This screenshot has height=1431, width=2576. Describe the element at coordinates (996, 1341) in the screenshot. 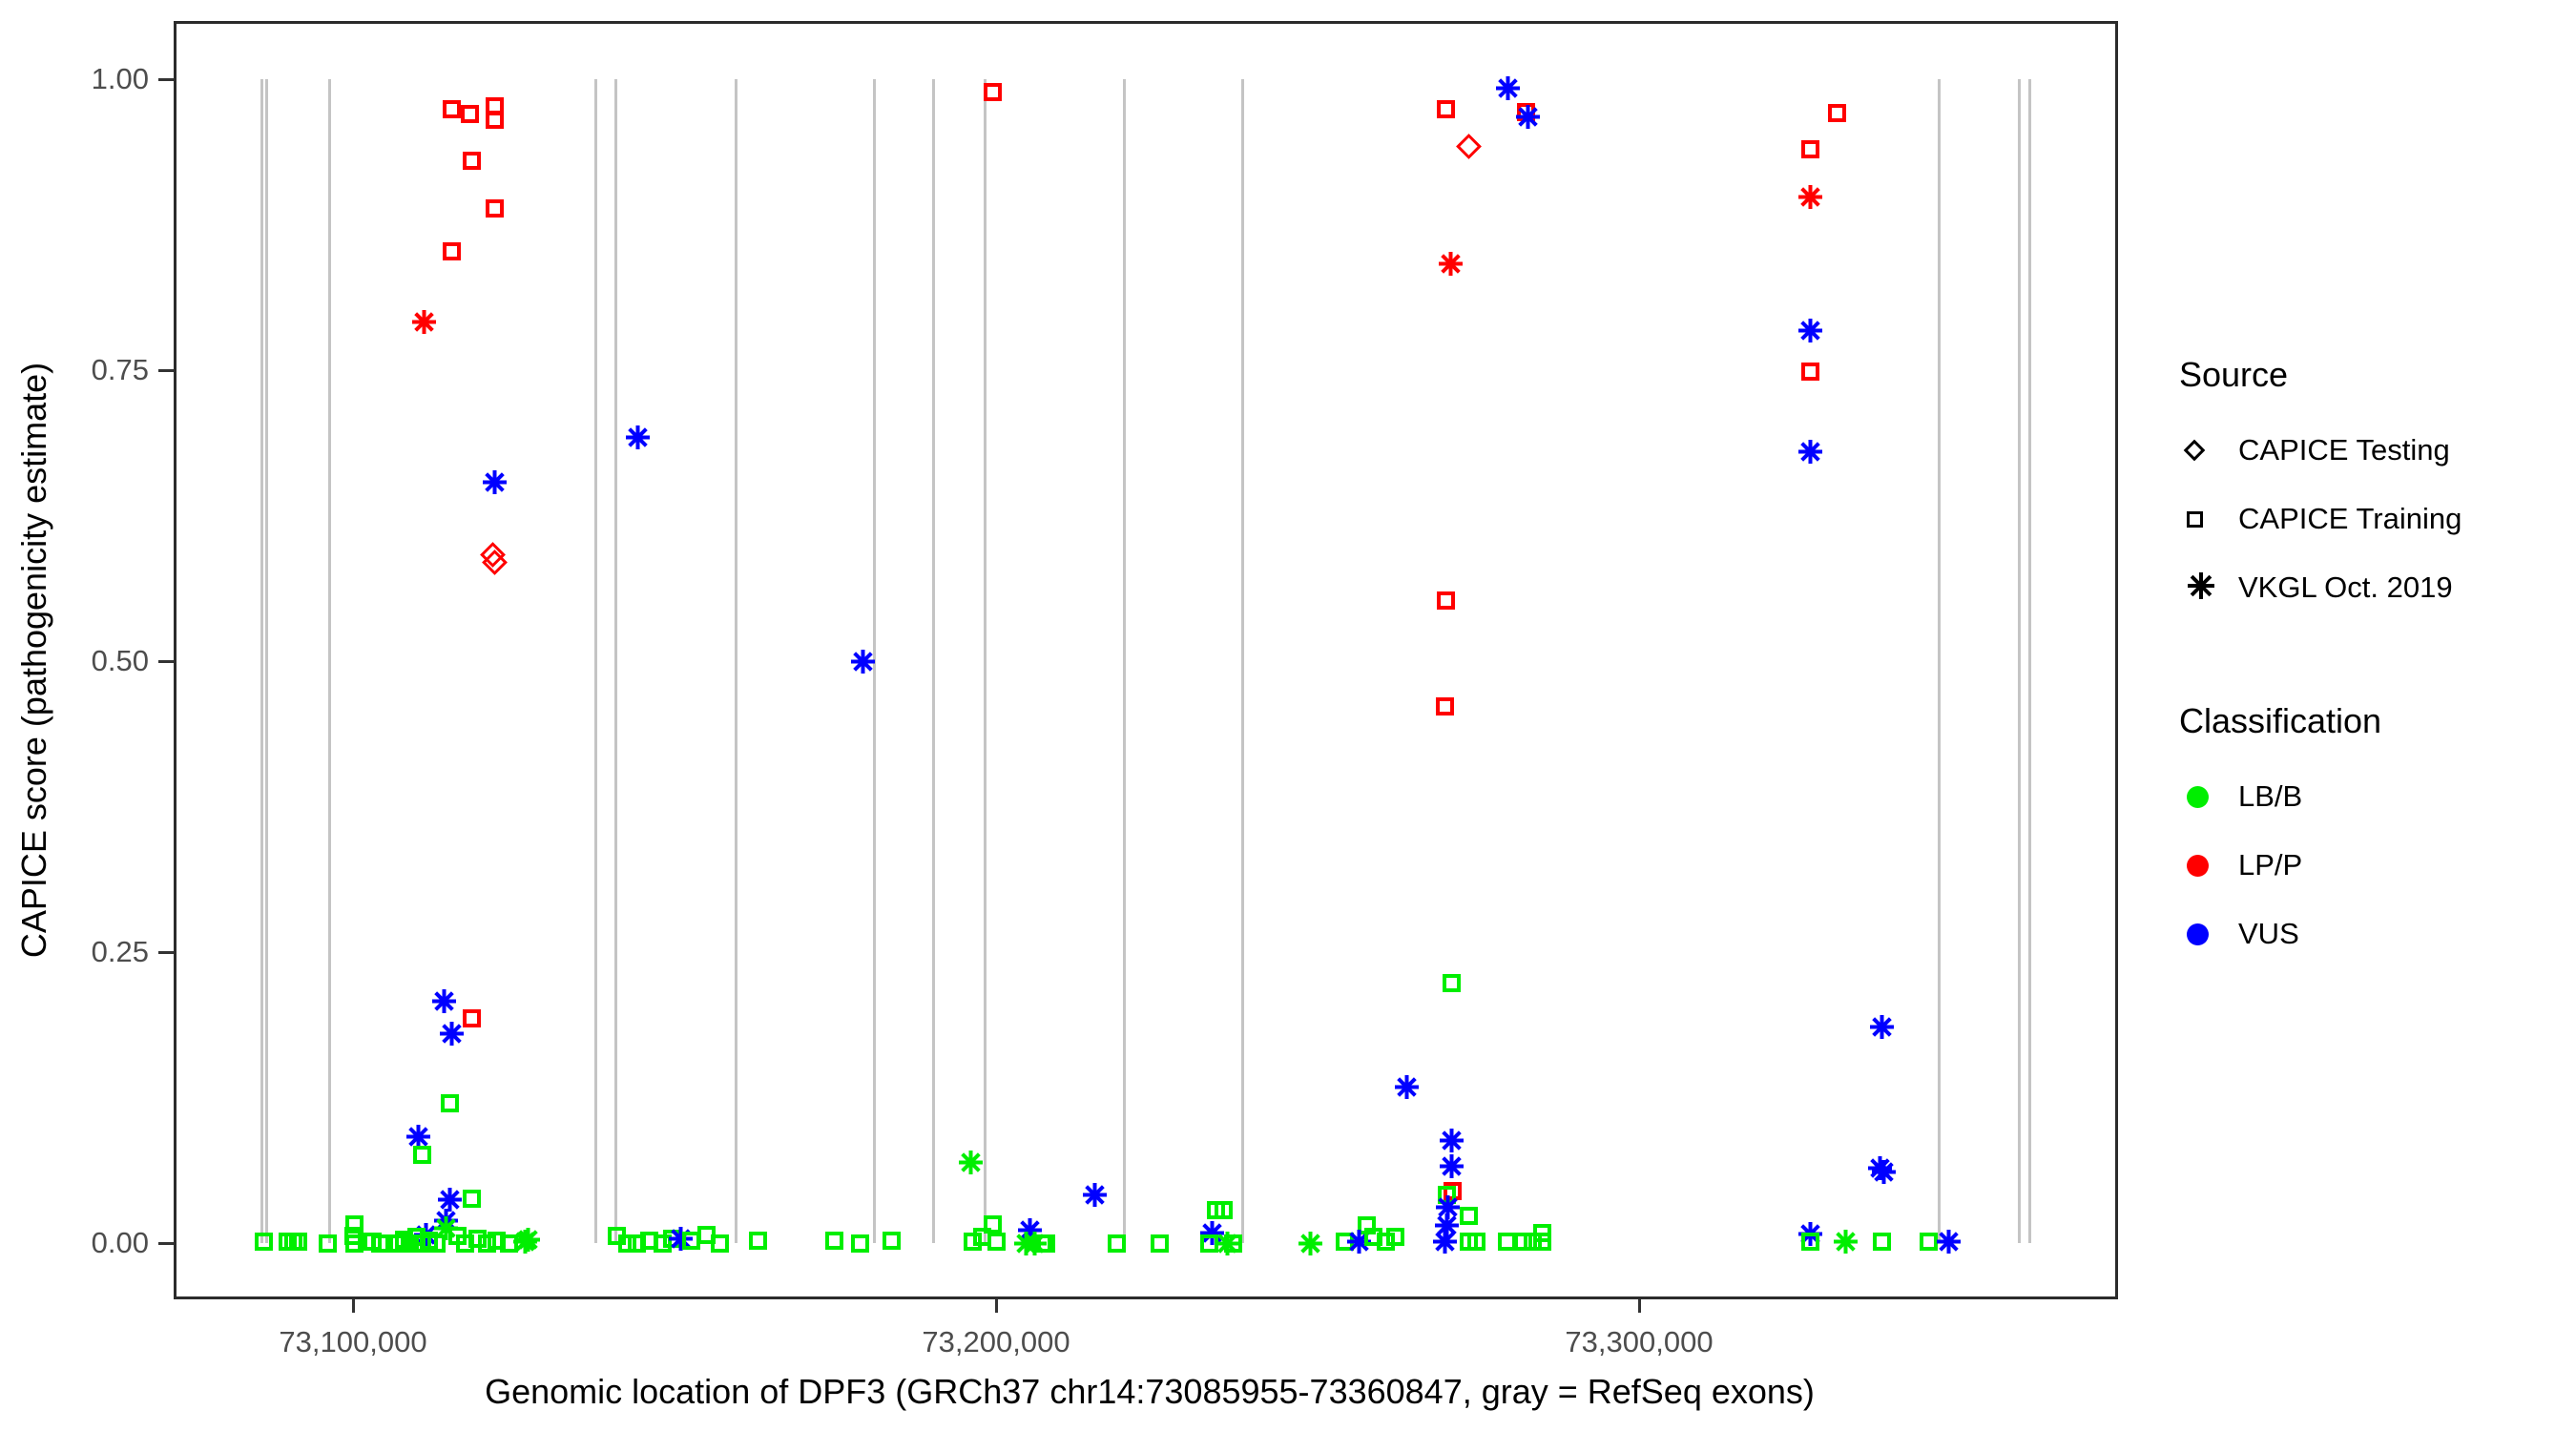

I see `x-axis-tick-label: 73,200,000` at that location.